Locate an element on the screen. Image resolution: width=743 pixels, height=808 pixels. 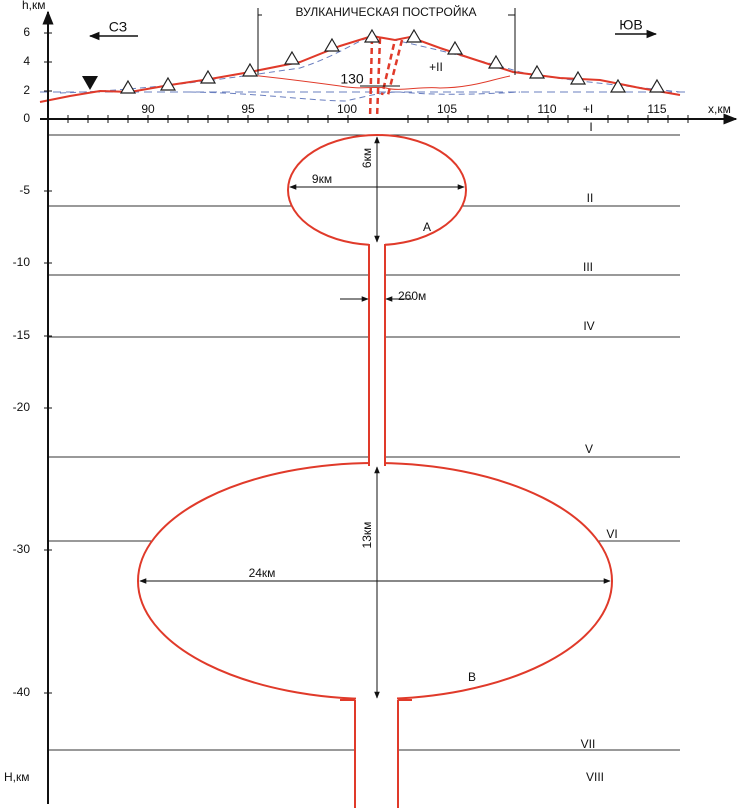
relief-line is located at coordinates (380, 82).